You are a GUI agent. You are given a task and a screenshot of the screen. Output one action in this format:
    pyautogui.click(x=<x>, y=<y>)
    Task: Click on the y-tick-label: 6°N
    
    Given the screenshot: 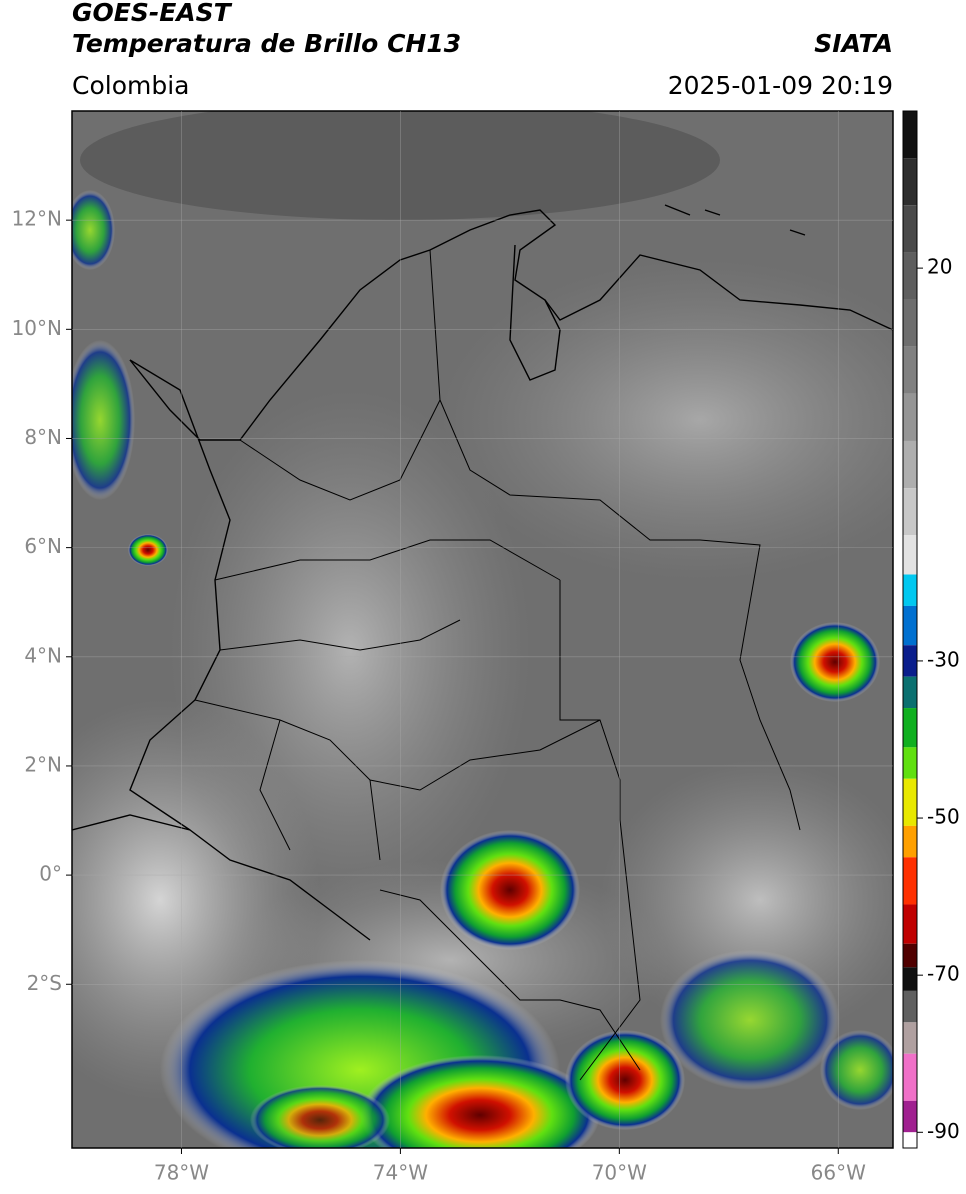 What is the action you would take?
    pyautogui.click(x=43, y=546)
    